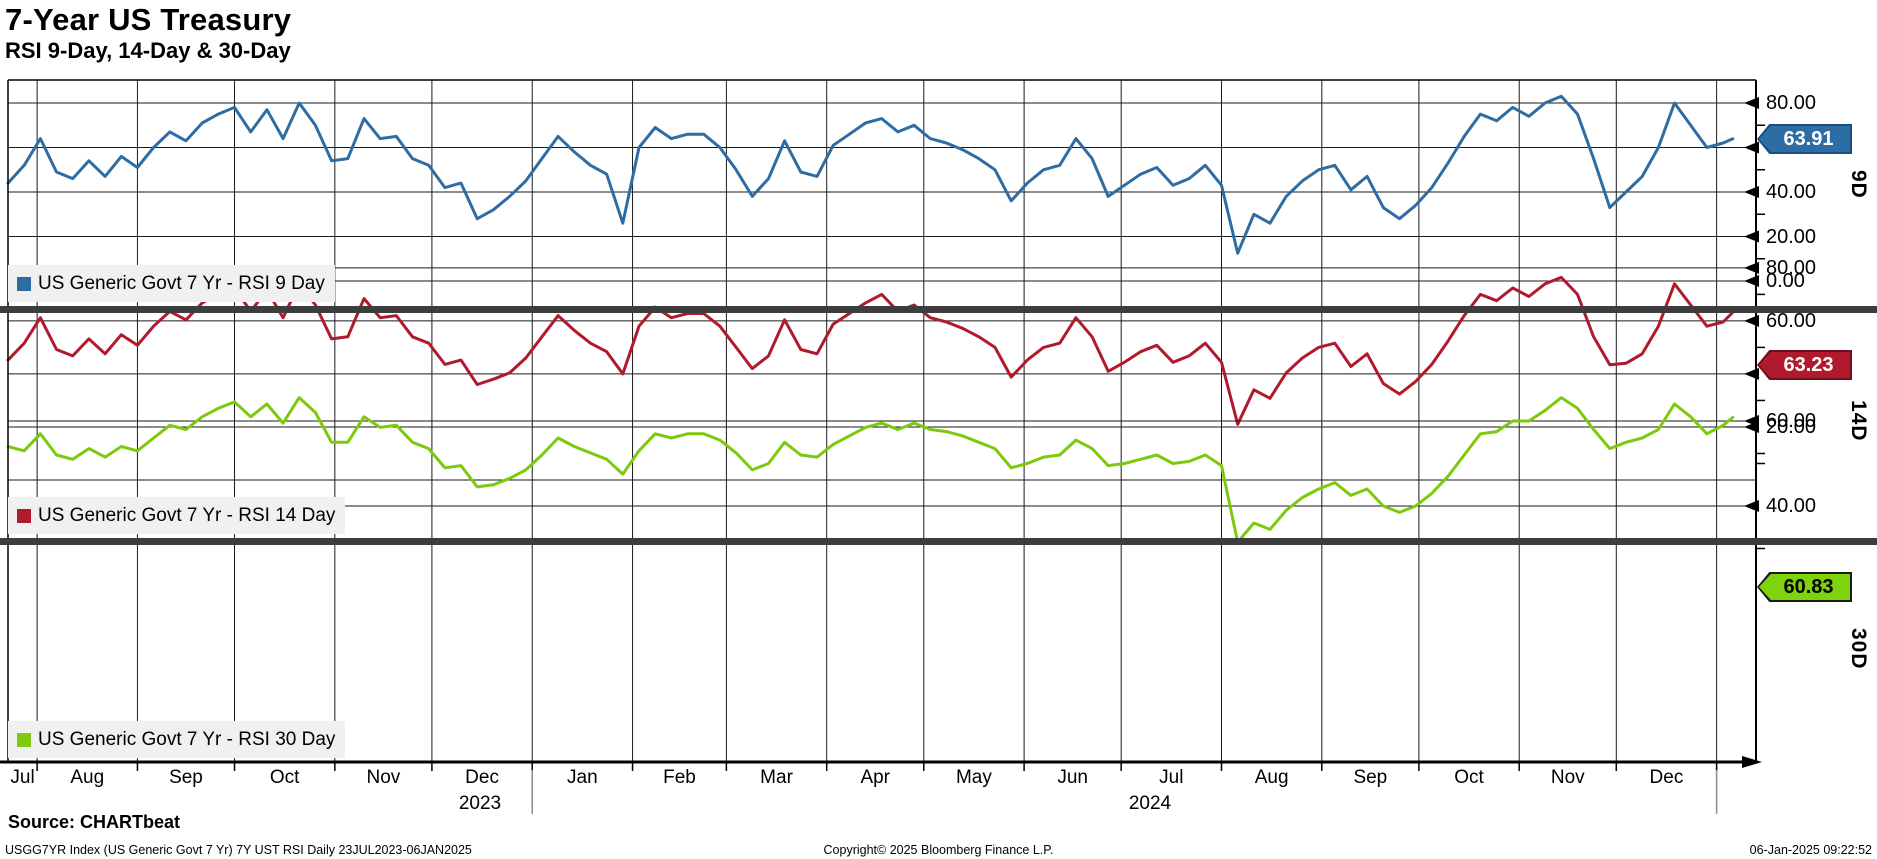 The height and width of the screenshot is (859, 1877). I want to click on month-label: Feb, so click(679, 777).